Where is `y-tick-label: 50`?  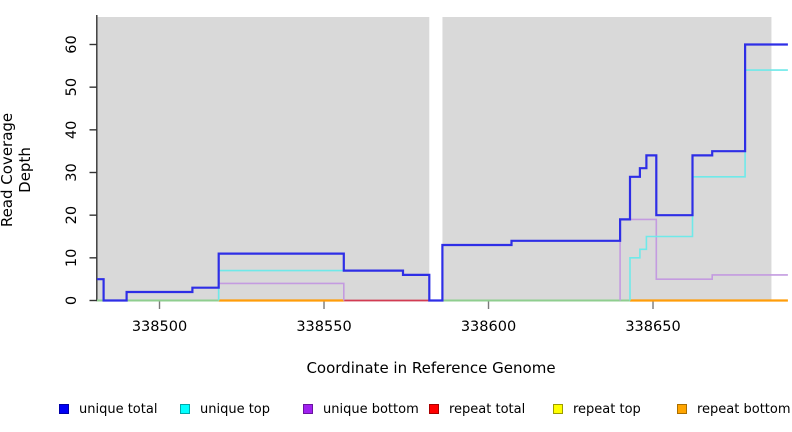
y-tick-label: 50 is located at coordinates (72, 87).